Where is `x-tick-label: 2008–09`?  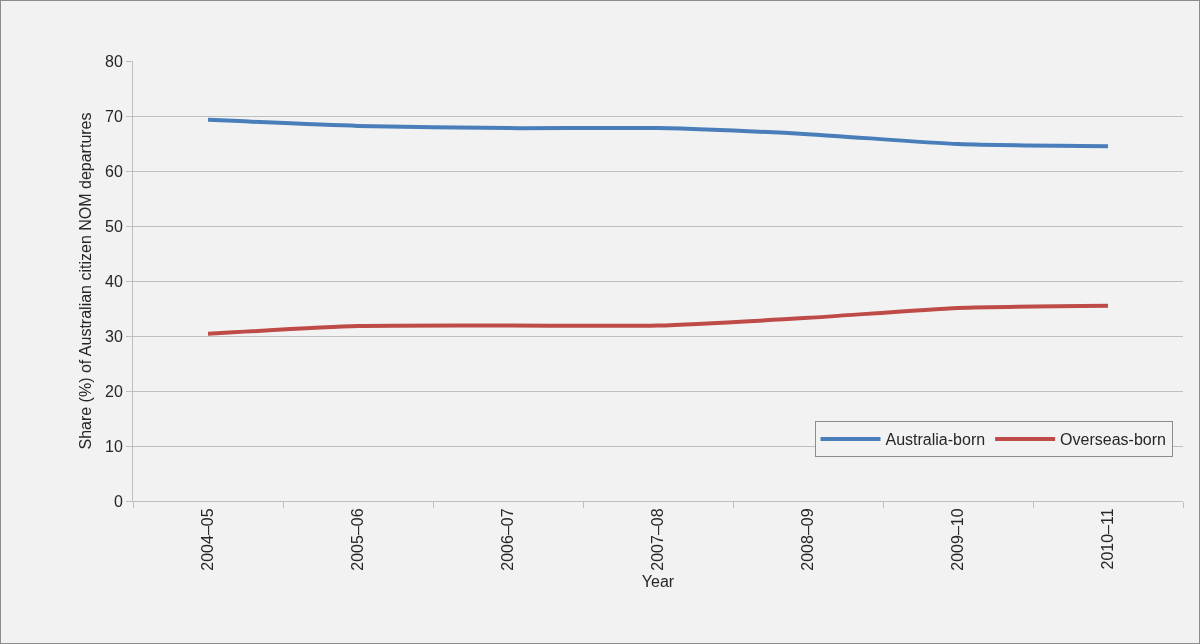
x-tick-label: 2008–09 is located at coordinates (808, 539).